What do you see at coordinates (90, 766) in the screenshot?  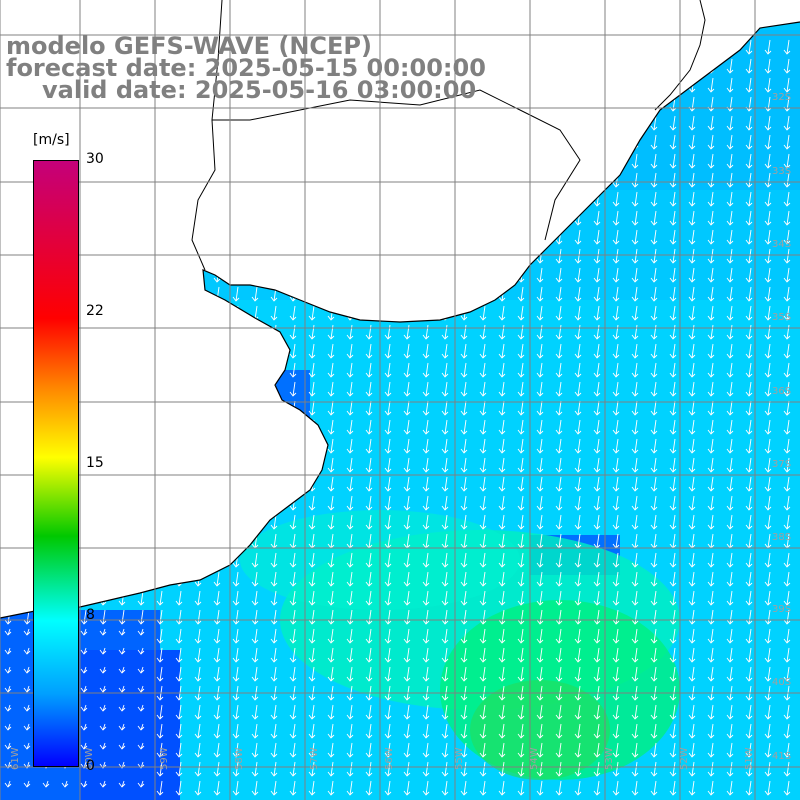 I see `colorbar-tick-0: 0` at bounding box center [90, 766].